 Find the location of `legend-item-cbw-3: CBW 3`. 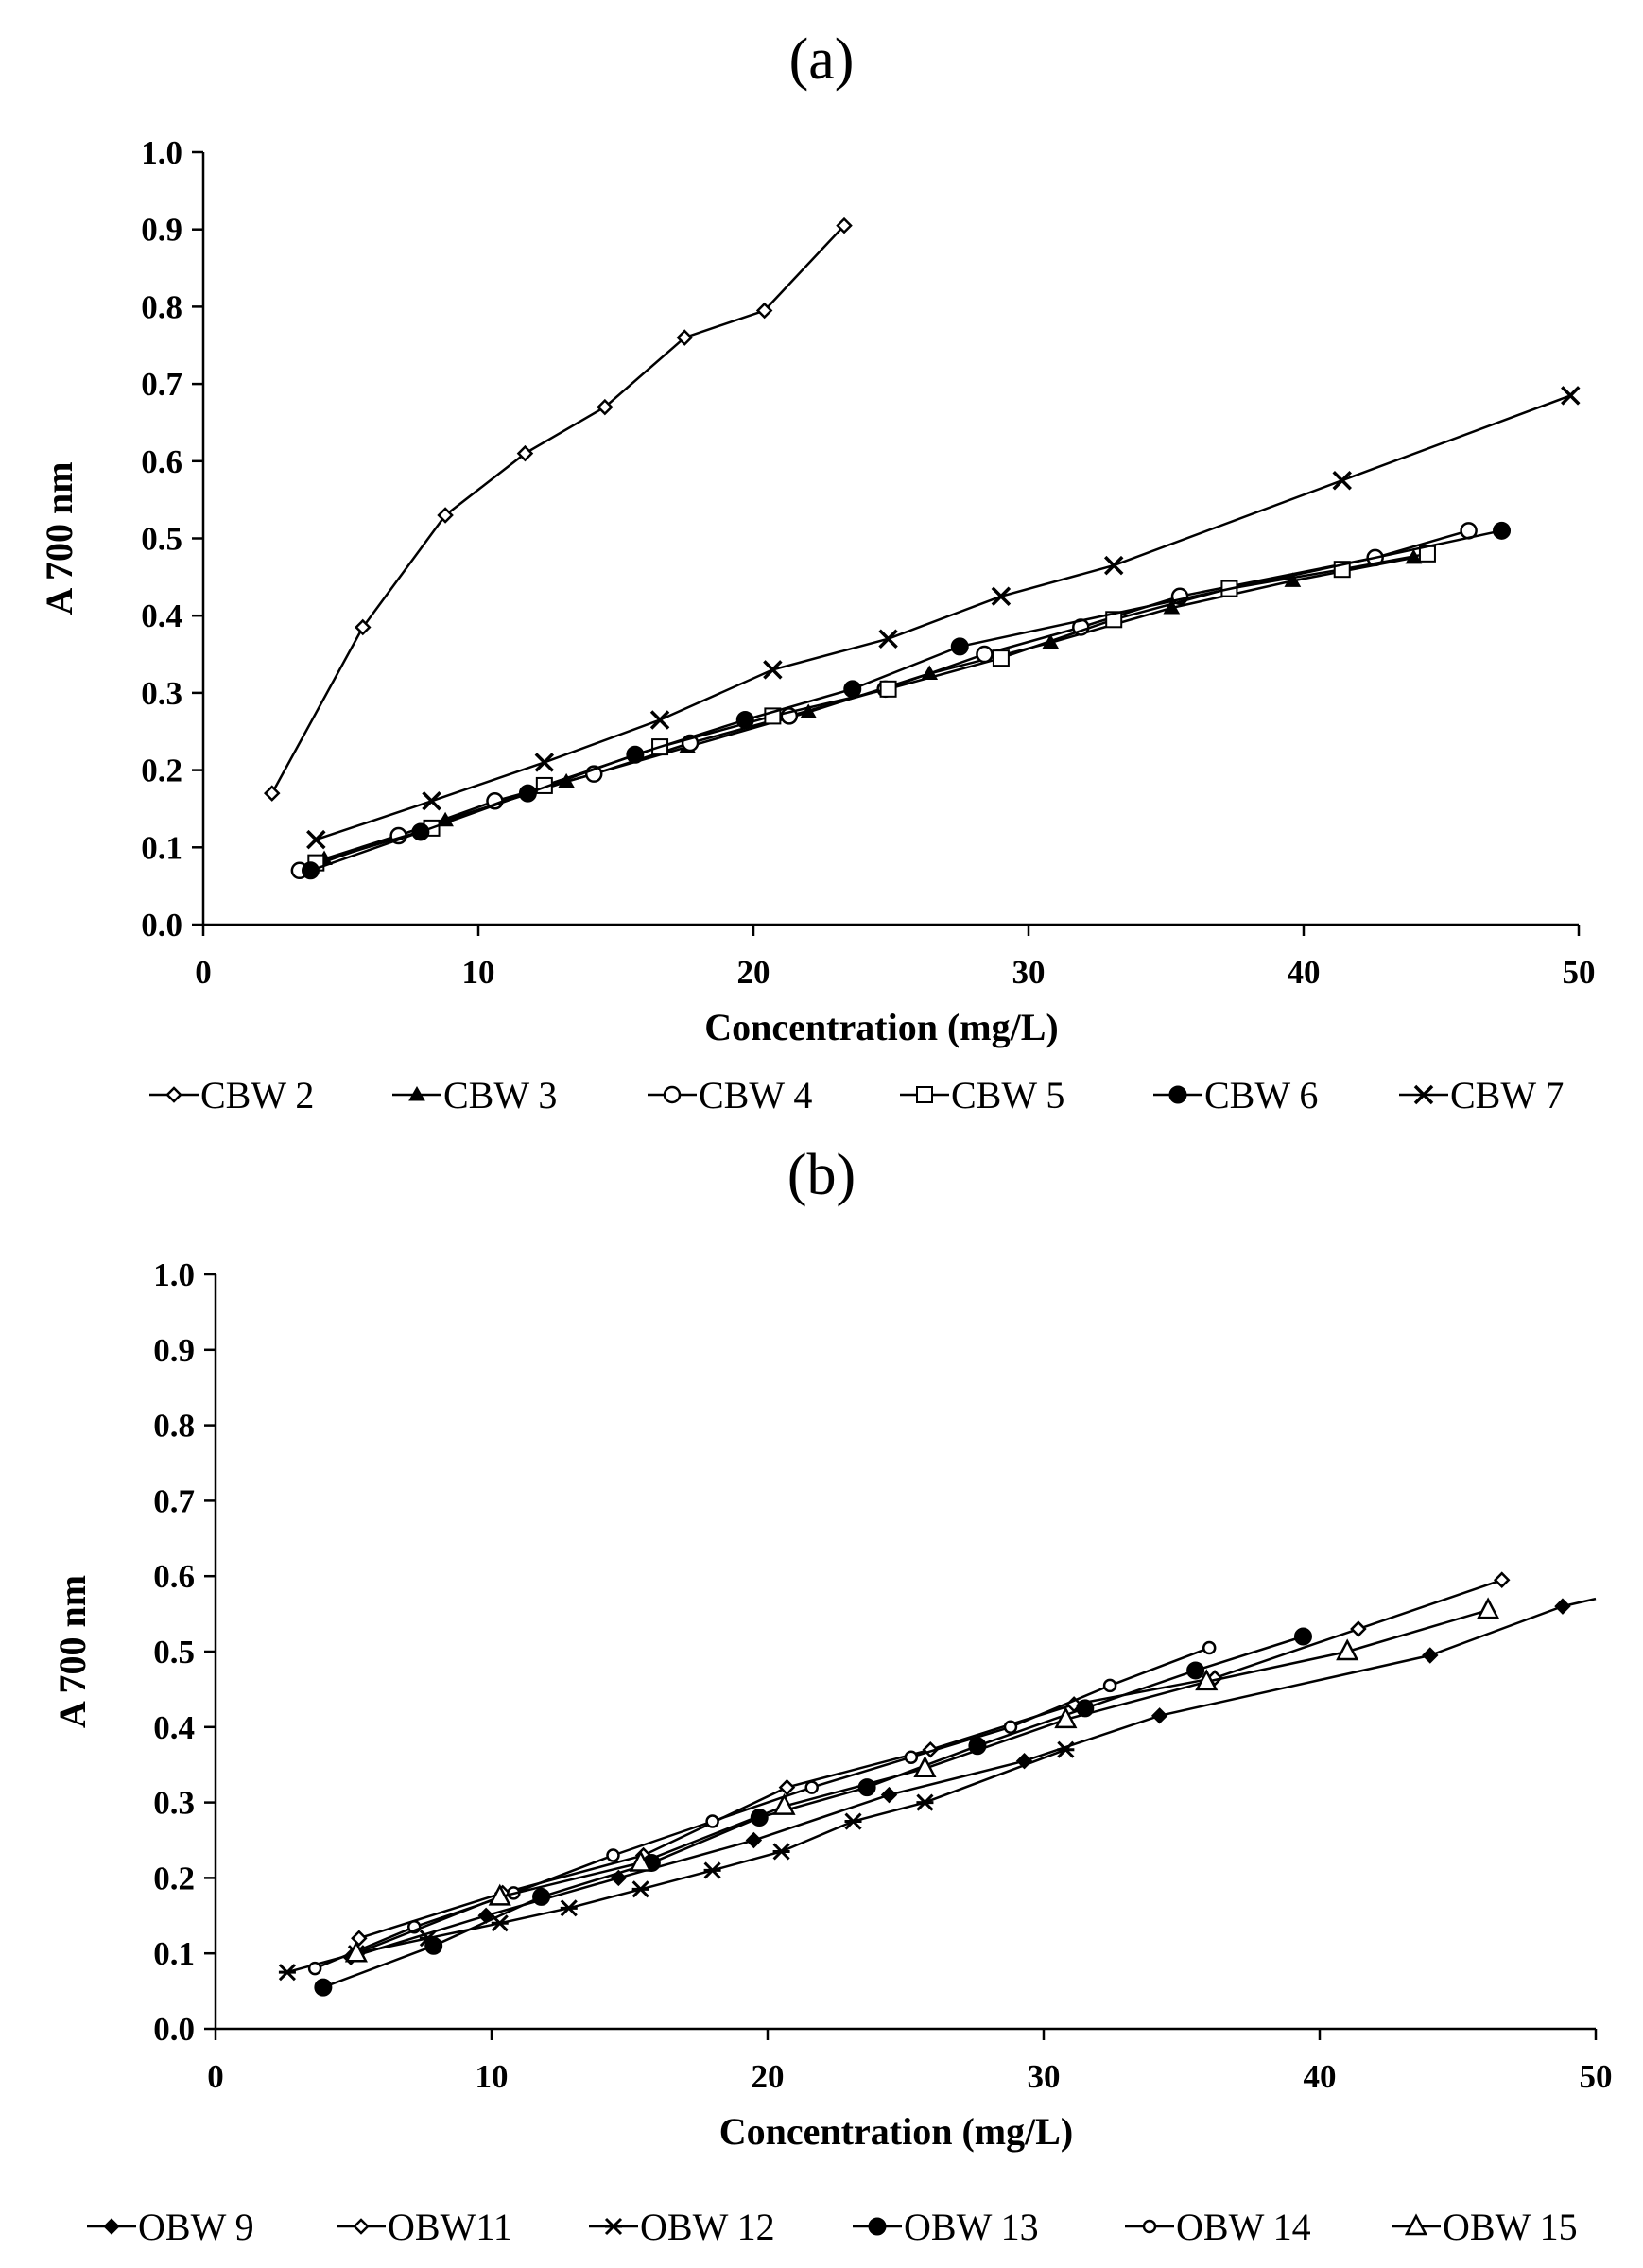

legend-item-cbw-3: CBW 3 is located at coordinates (475, 1096).